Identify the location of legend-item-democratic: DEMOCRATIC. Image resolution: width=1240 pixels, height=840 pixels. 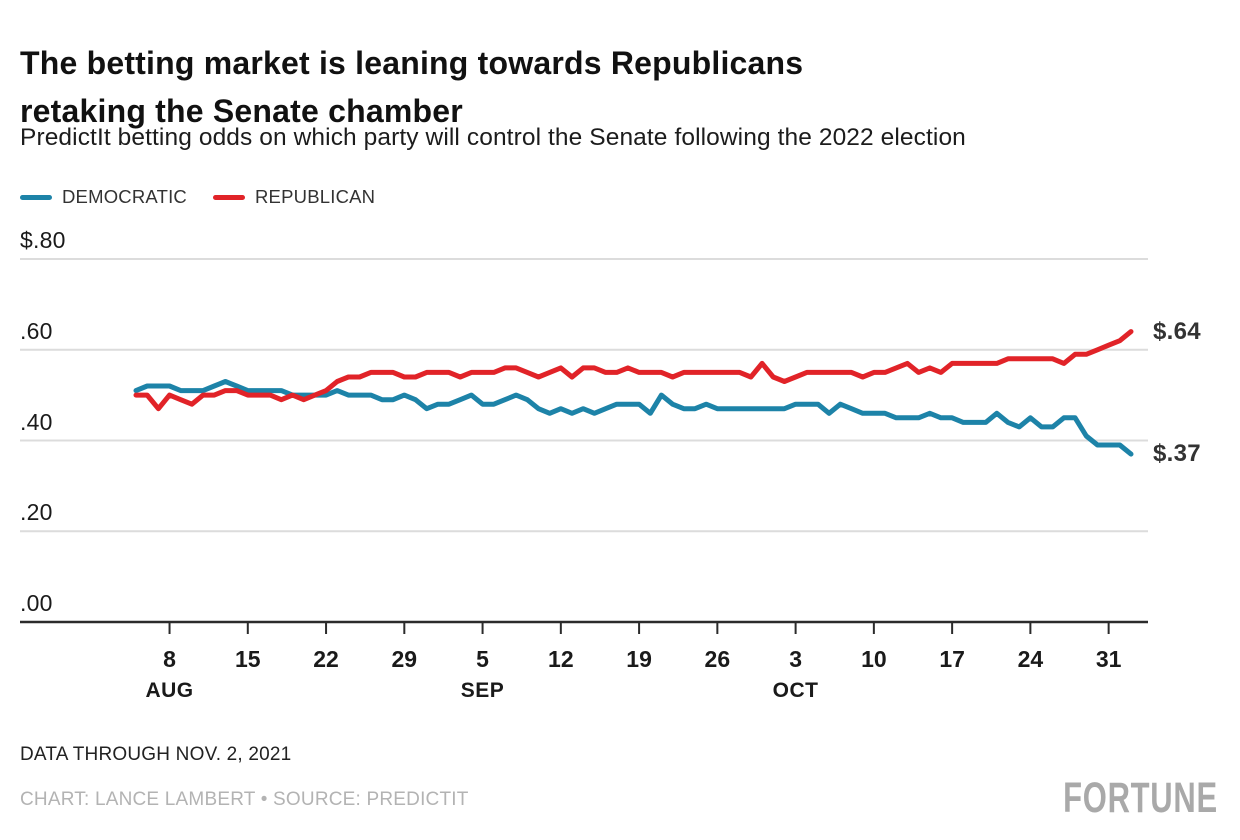
(103, 197).